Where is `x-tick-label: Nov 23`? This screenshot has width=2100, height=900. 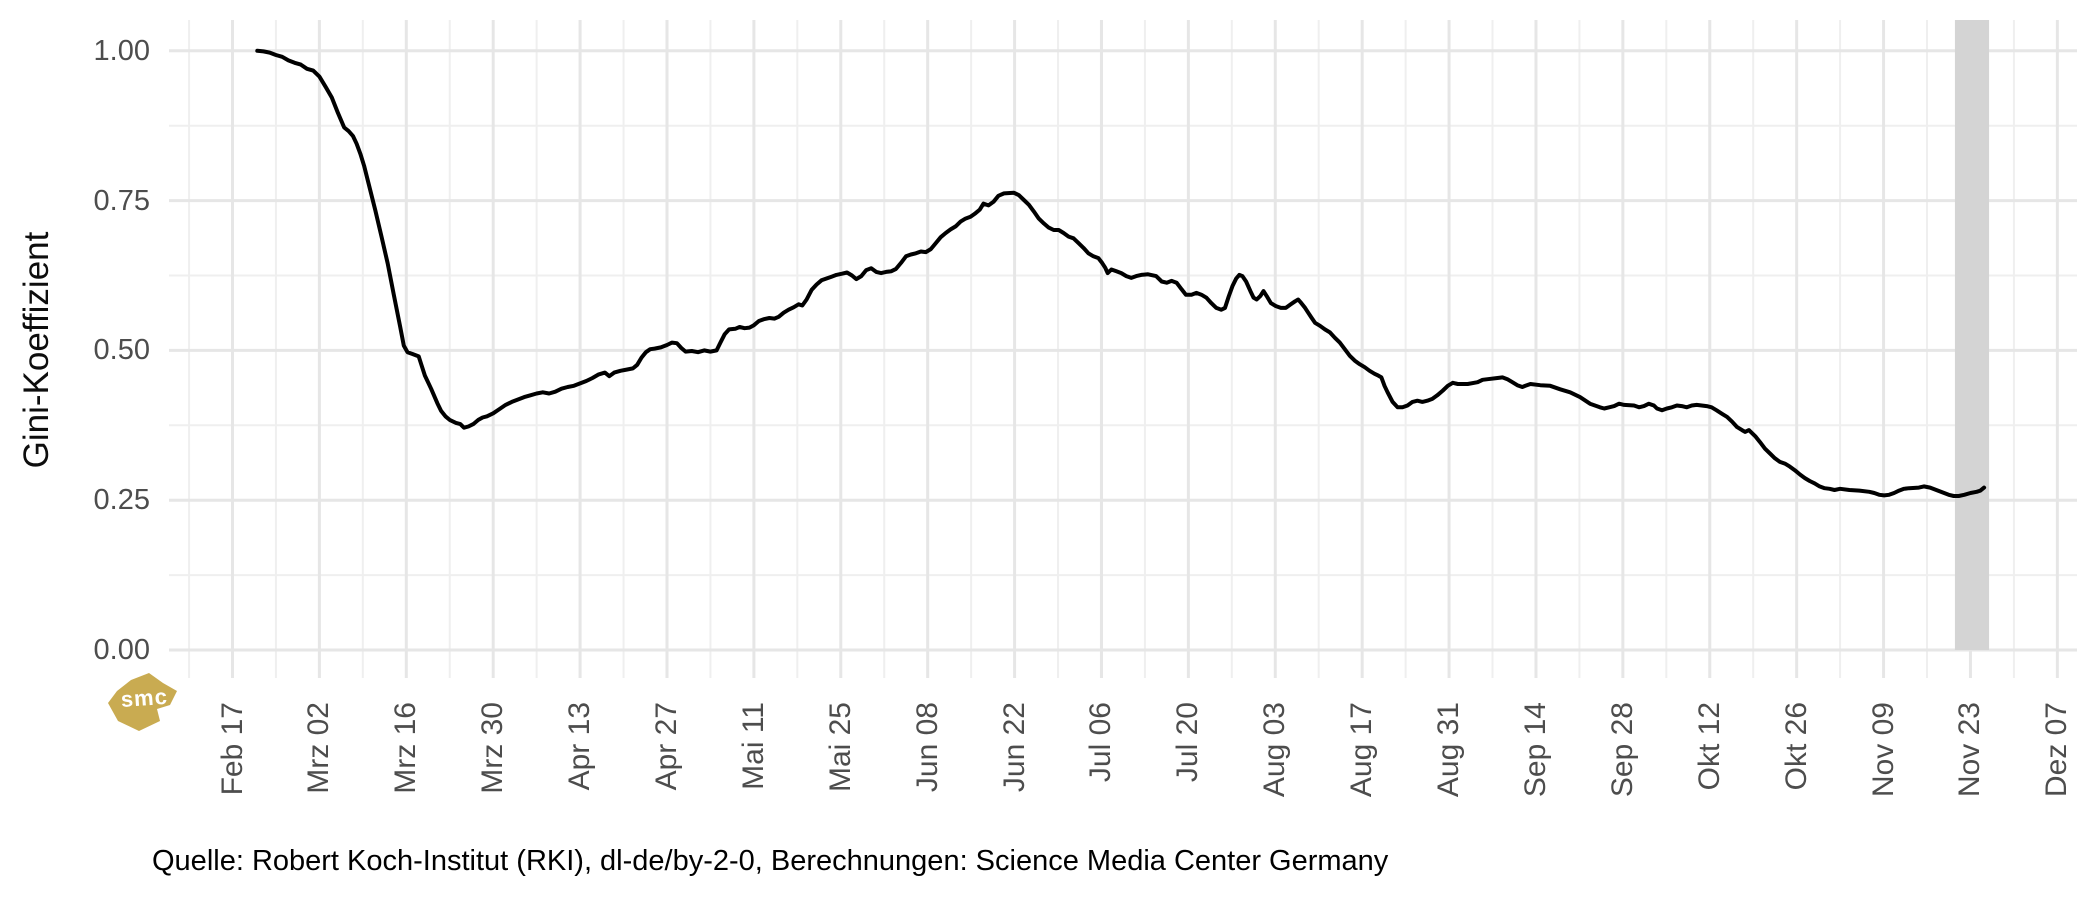 x-tick-label: Nov 23 is located at coordinates (1970, 750).